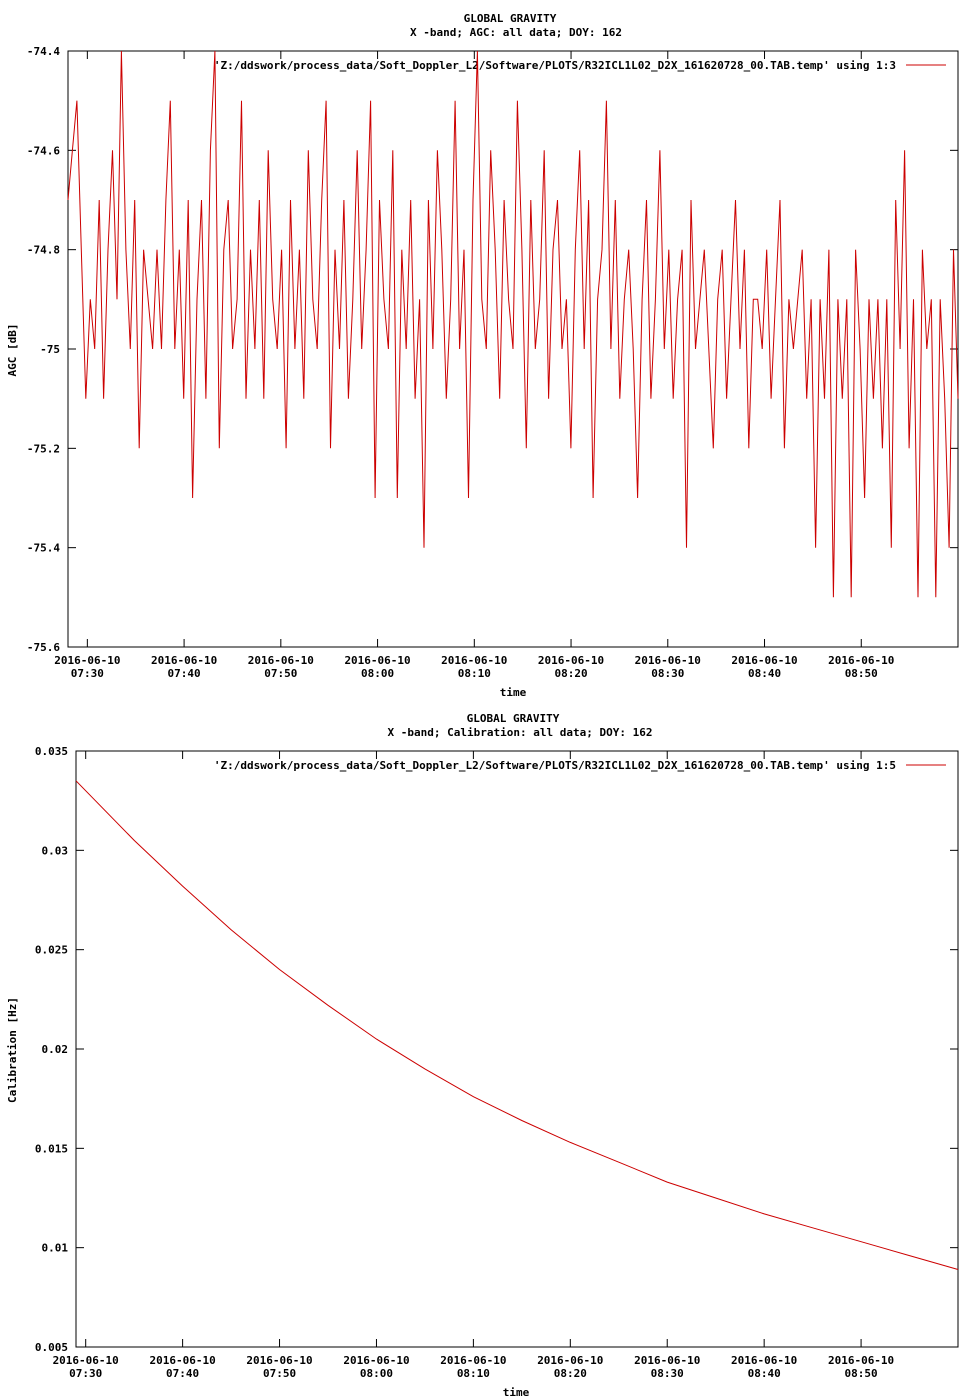  Describe the element at coordinates (520, 732) in the screenshot. I see `calibration-chart-subtitle: X -band; Calibration: all data; DOY: 162` at that location.